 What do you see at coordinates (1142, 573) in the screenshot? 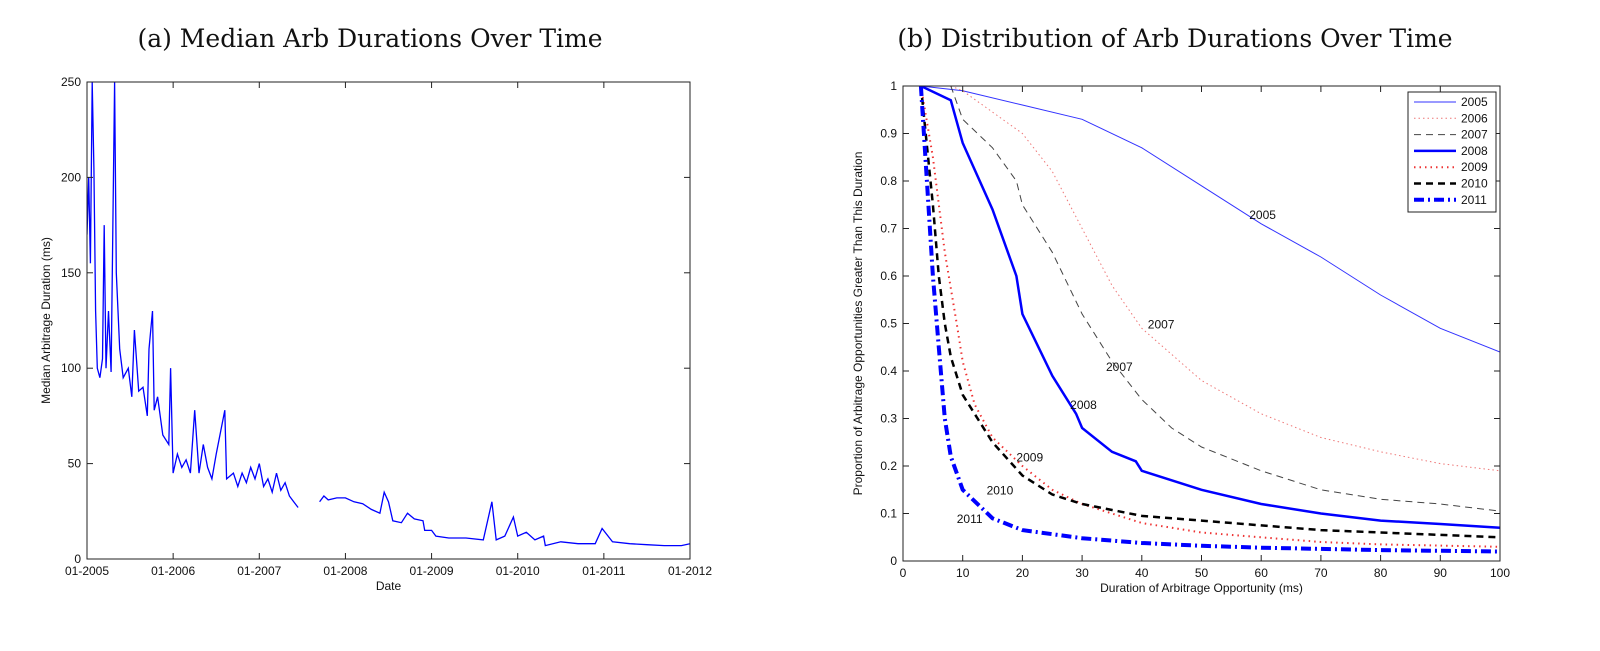
I see `x-tick-label: 40` at bounding box center [1142, 573].